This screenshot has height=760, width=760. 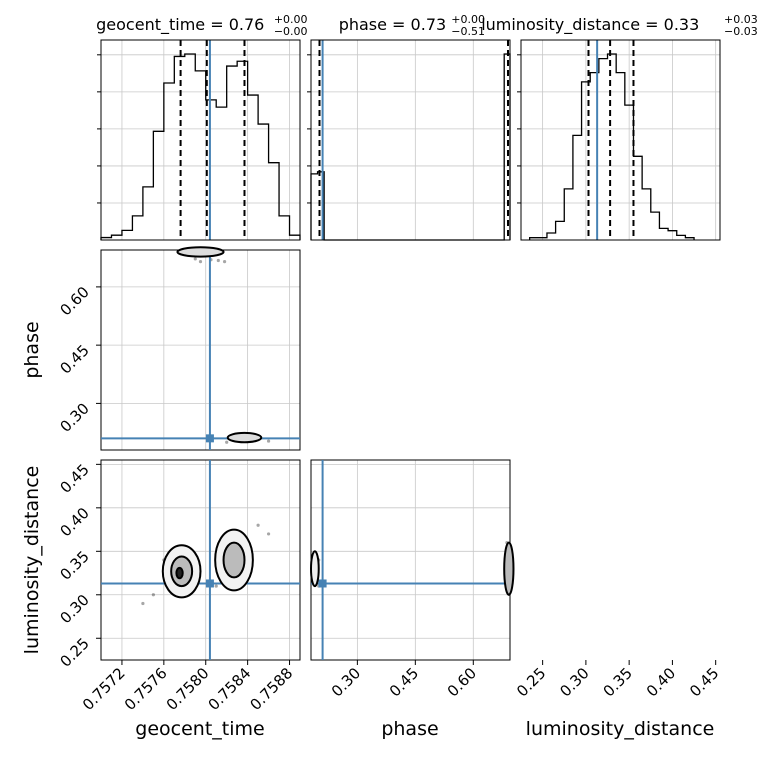 I want to click on hist-panel-geocent_time: geocent_time = 0.76, so click(x=198, y=128).